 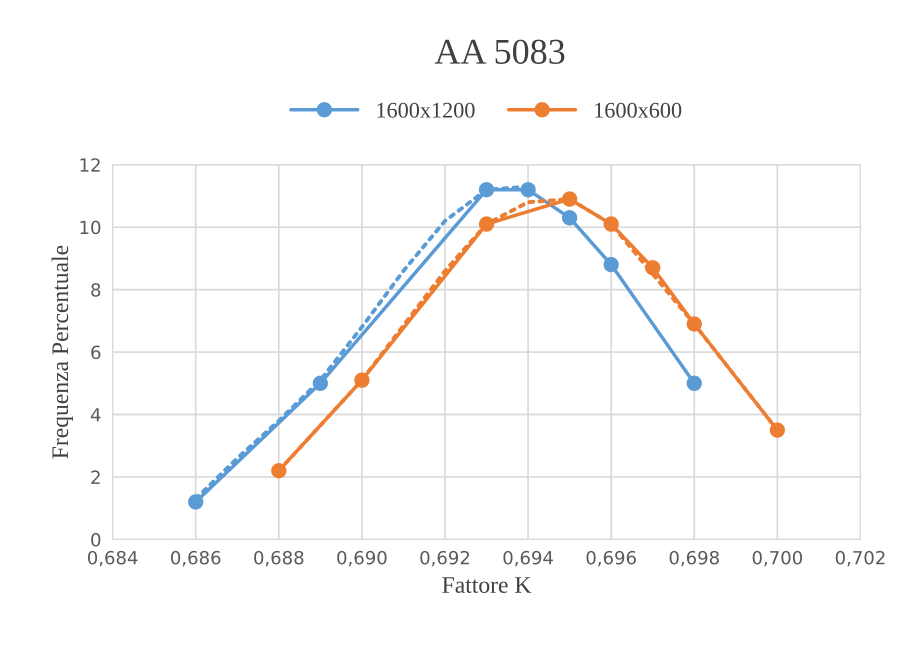 What do you see at coordinates (499, 52) in the screenshot?
I see `chart-title: AA 5083` at bounding box center [499, 52].